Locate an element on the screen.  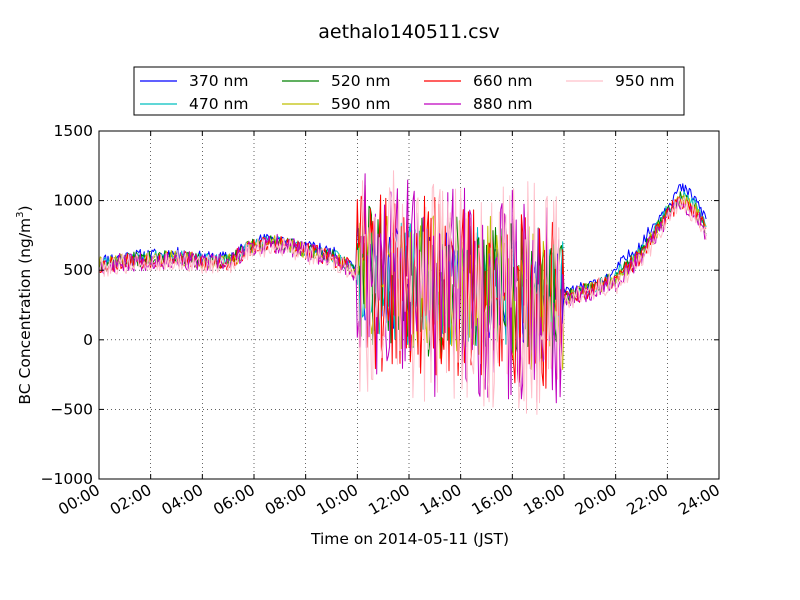
legend-label: 880 nm is located at coordinates (502, 104).